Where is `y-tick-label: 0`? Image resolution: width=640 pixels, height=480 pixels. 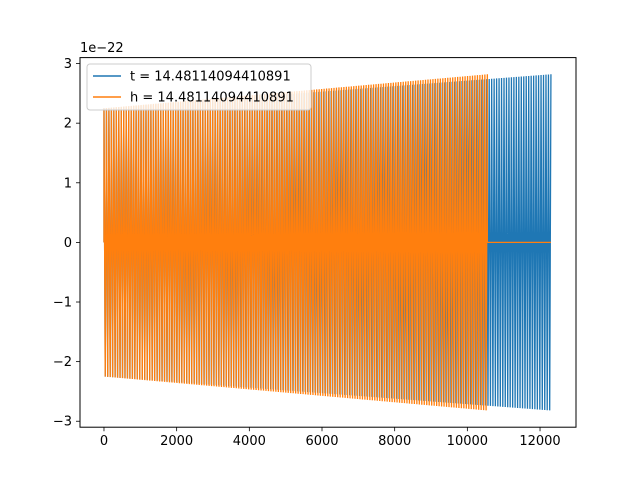
y-tick-label: 0 is located at coordinates (68, 243).